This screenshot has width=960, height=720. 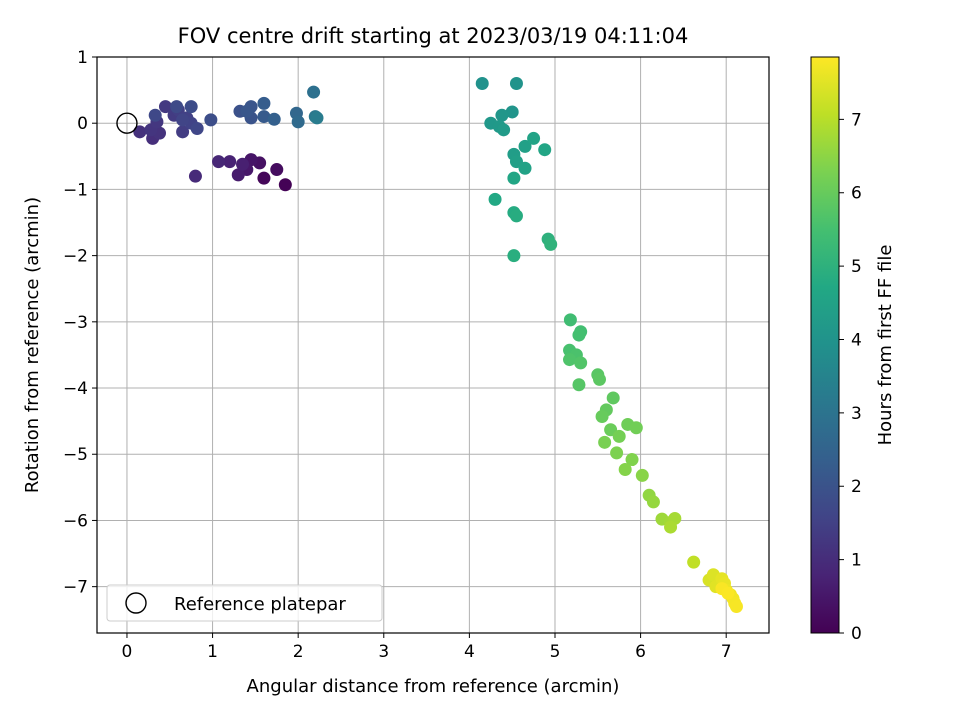 What do you see at coordinates (75, 190) in the screenshot?
I see `y-tick-label: −1` at bounding box center [75, 190].